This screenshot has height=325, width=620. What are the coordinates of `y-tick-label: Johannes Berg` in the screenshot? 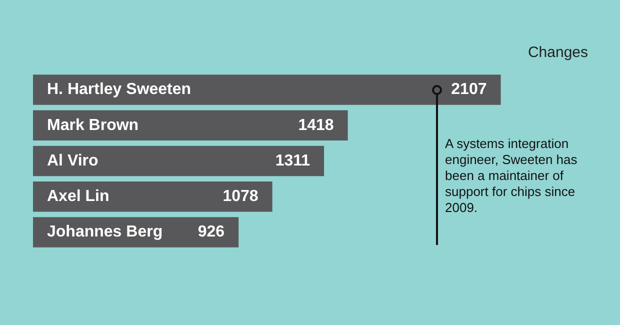 It's located at (105, 232).